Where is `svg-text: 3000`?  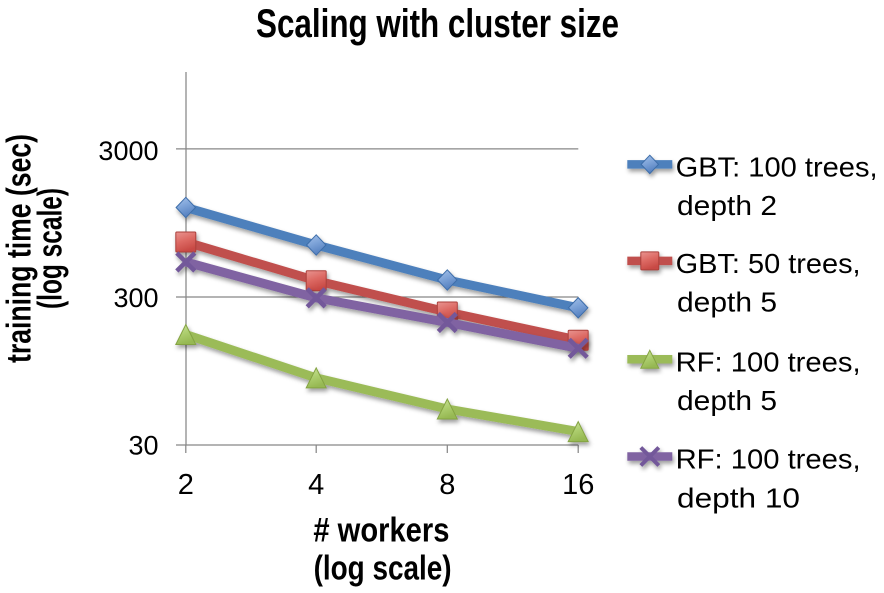 svg-text: 3000 is located at coordinates (128, 151).